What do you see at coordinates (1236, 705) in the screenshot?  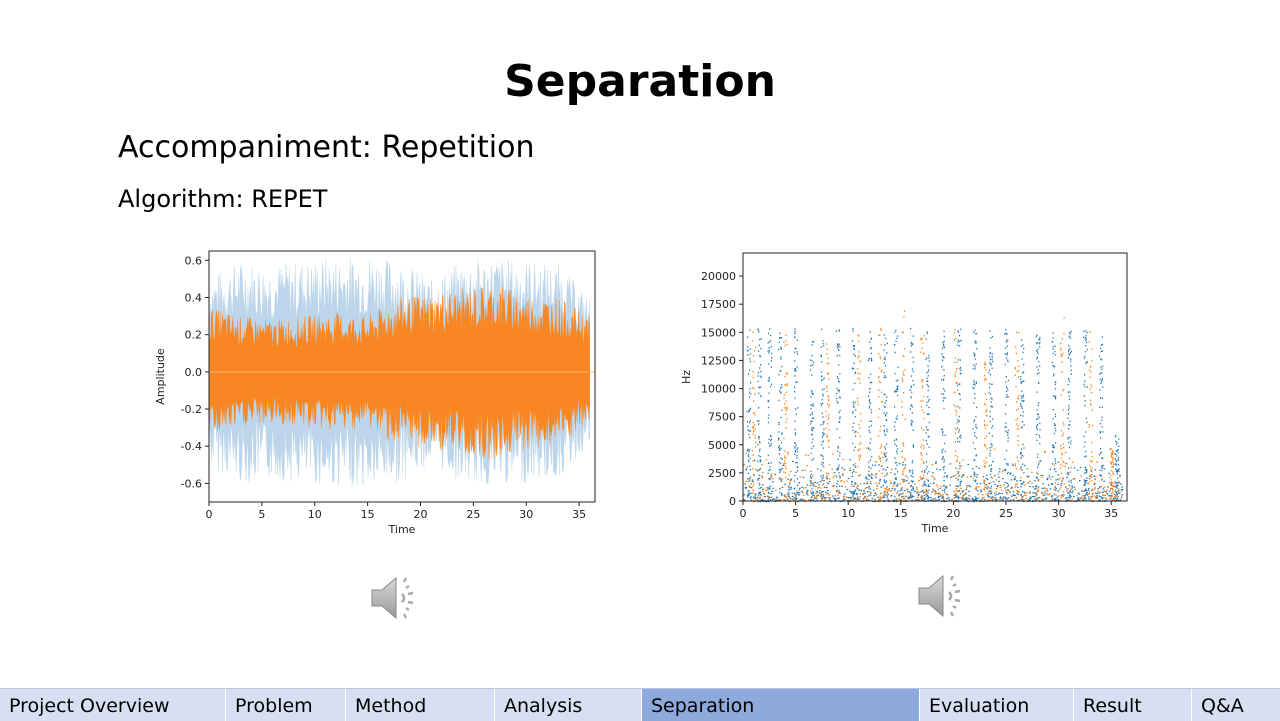 I see `nav-item-qa: Q&A` at bounding box center [1236, 705].